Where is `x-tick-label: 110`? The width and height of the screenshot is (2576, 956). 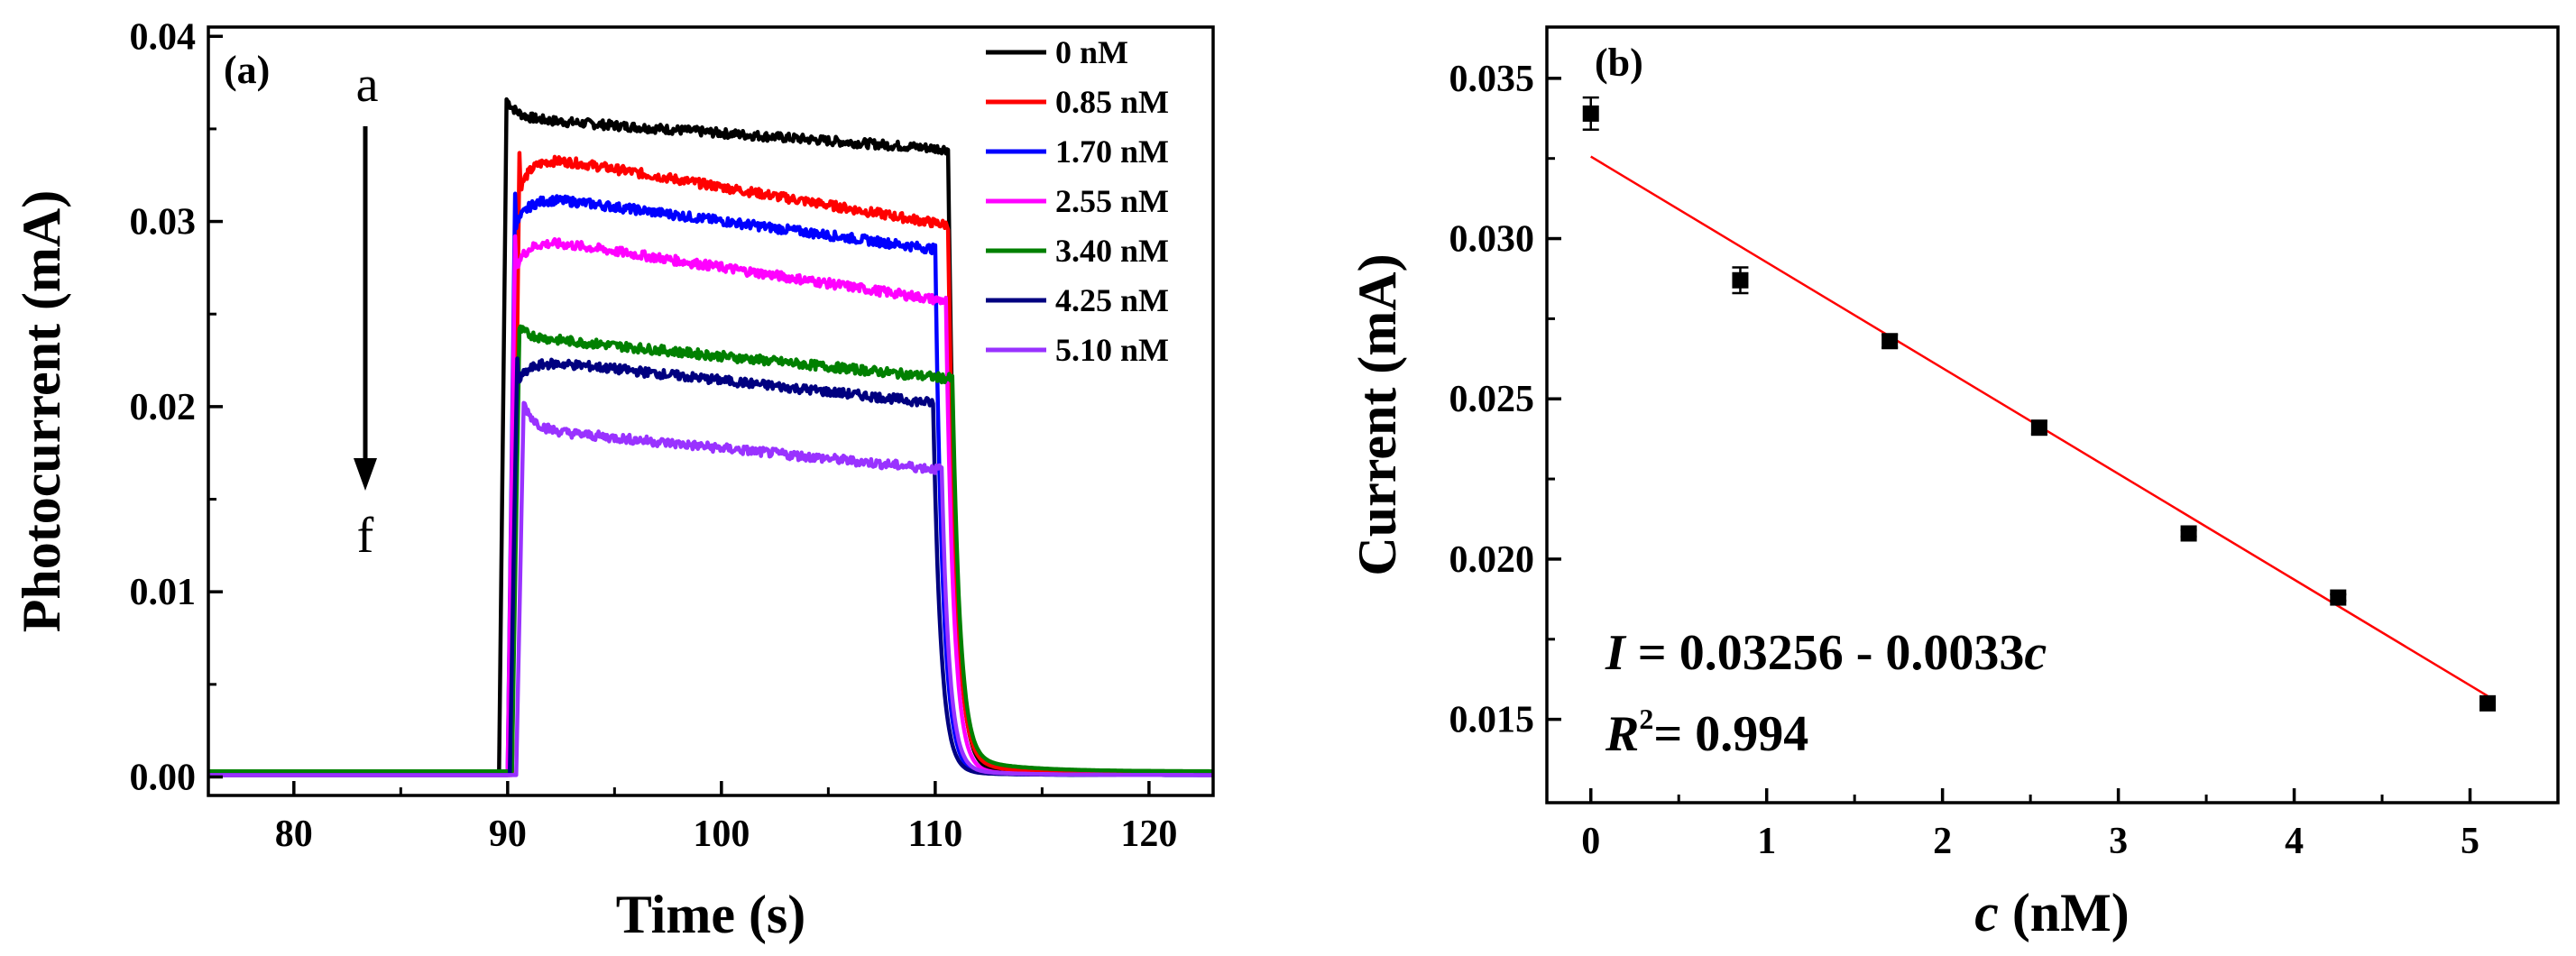
x-tick-label: 110 is located at coordinates (936, 834).